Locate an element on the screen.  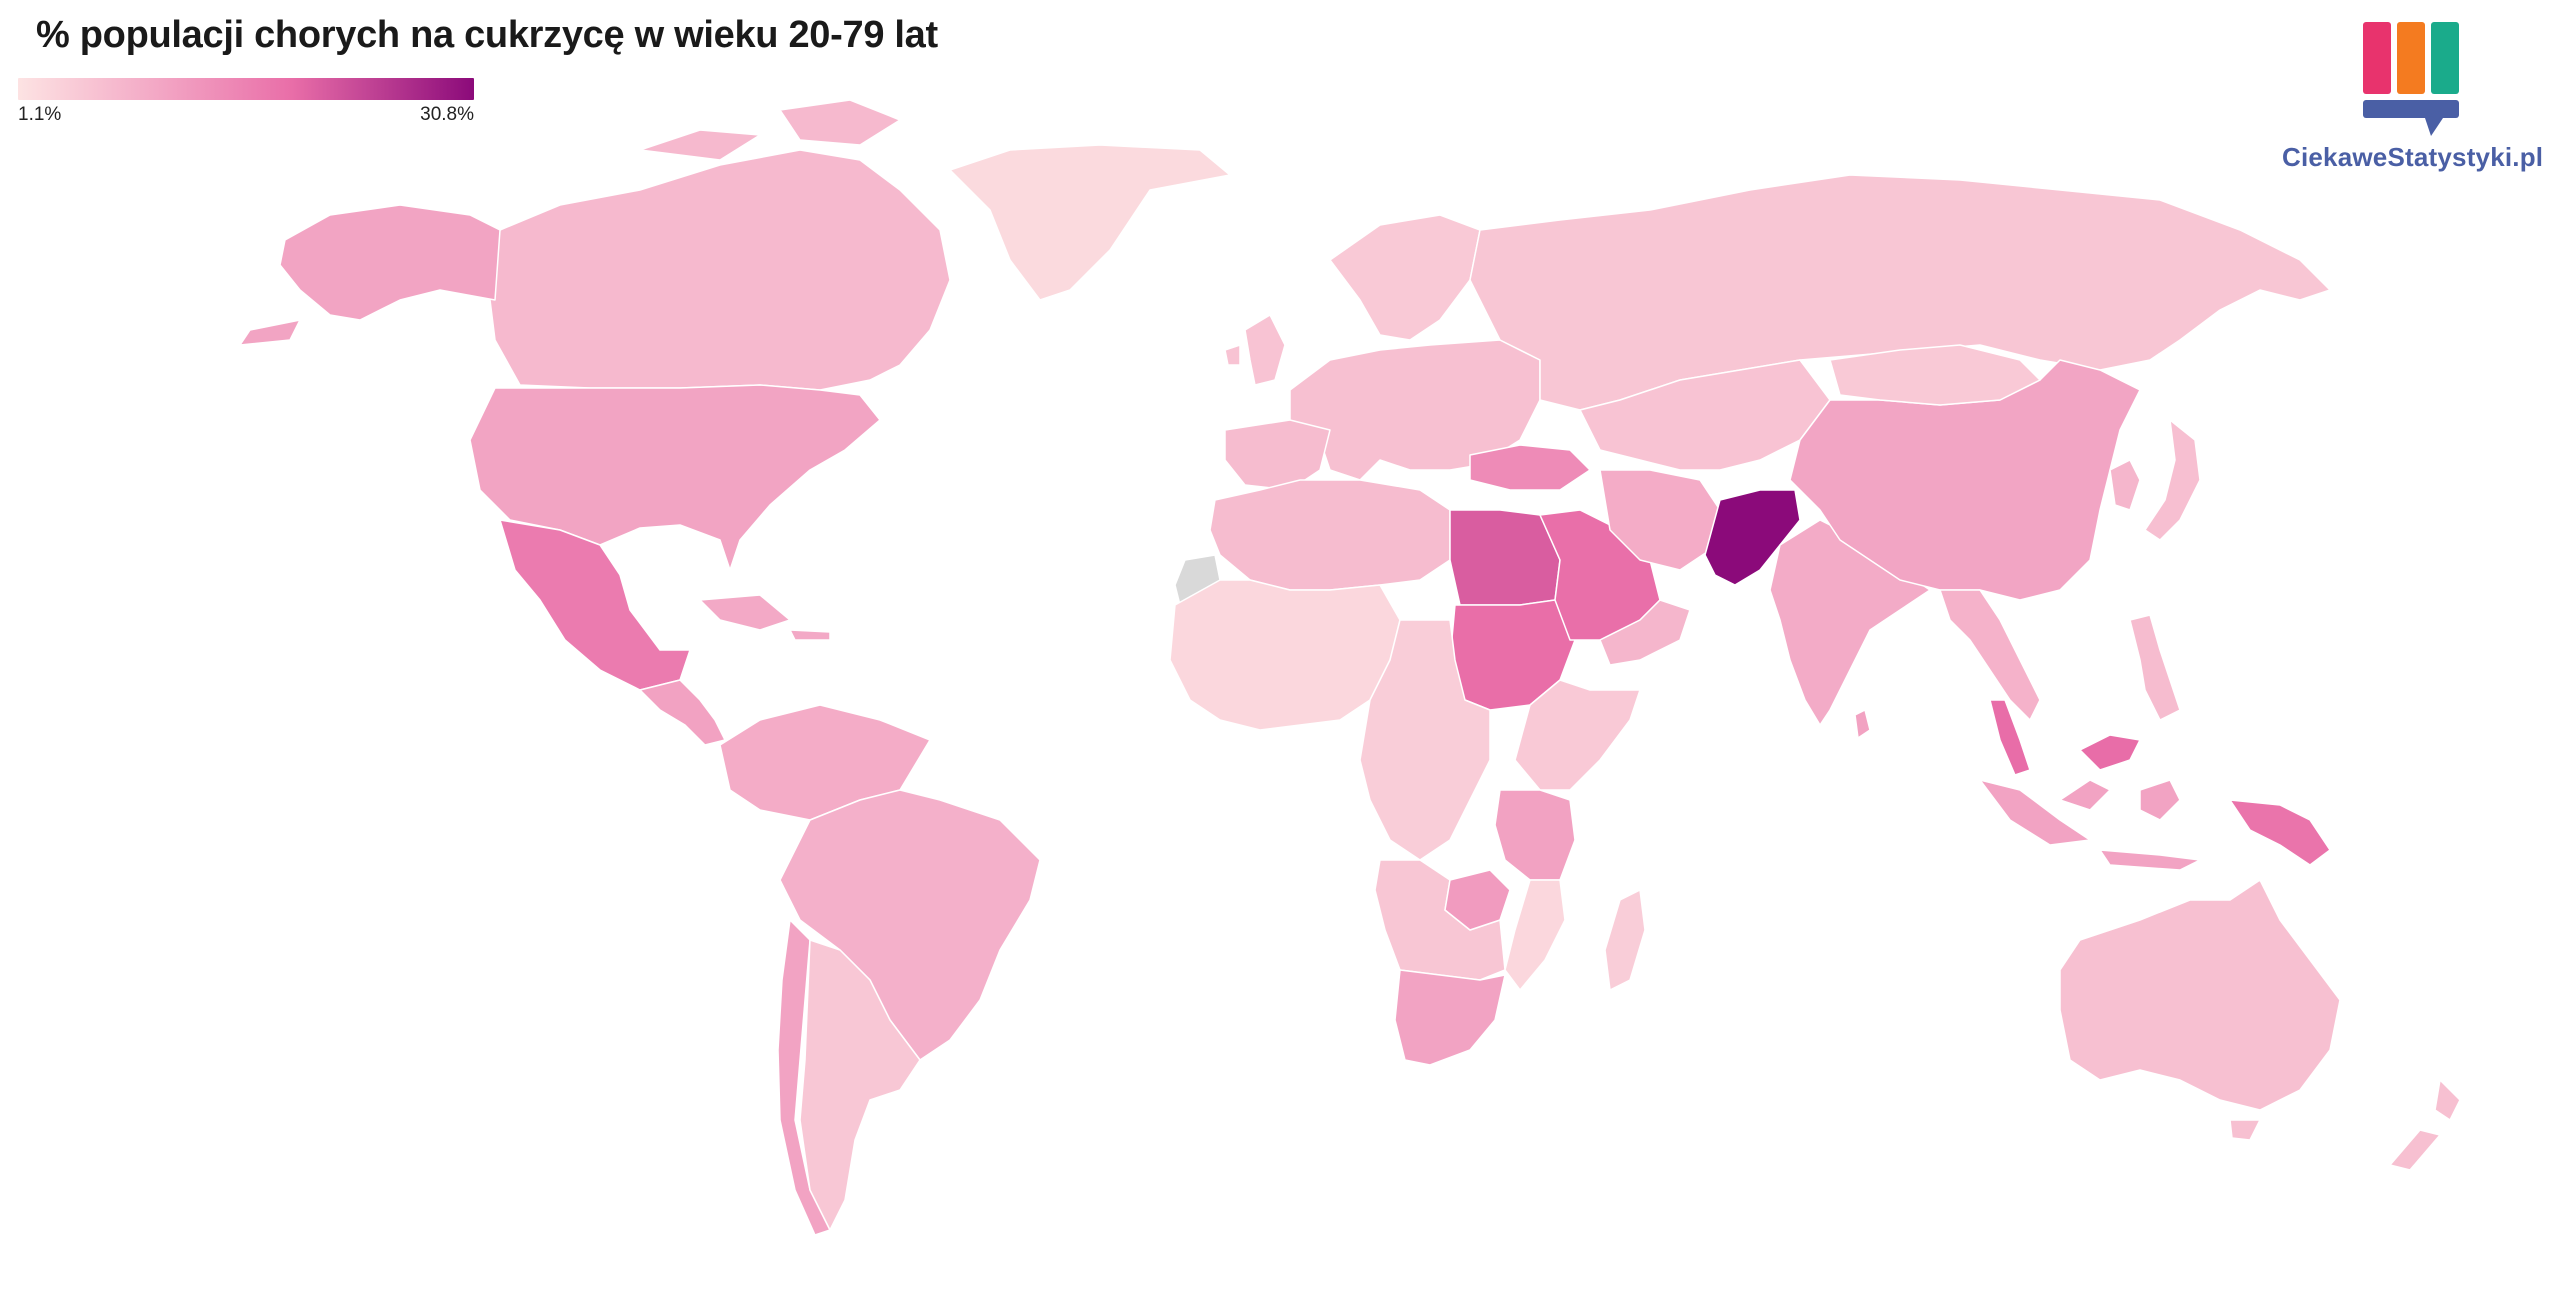
region-philippines is located at coordinates (2155, 667).